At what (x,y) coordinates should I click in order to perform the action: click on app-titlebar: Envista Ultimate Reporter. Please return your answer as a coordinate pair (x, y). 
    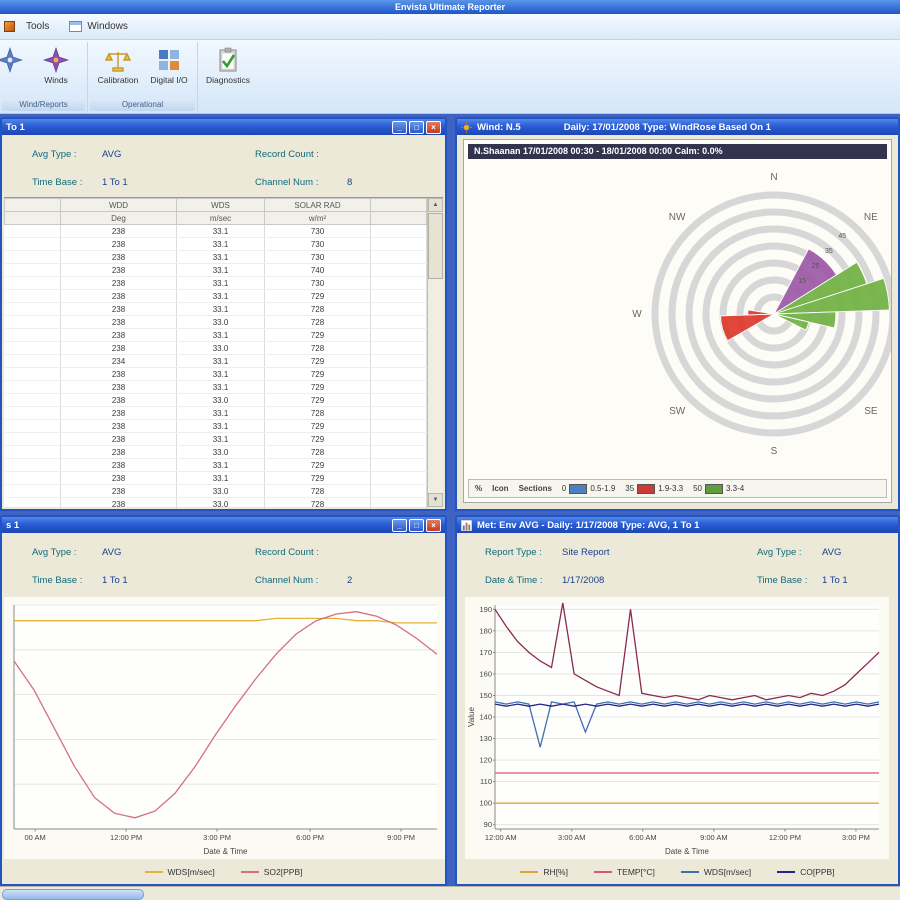
    Looking at the image, I should click on (450, 7).